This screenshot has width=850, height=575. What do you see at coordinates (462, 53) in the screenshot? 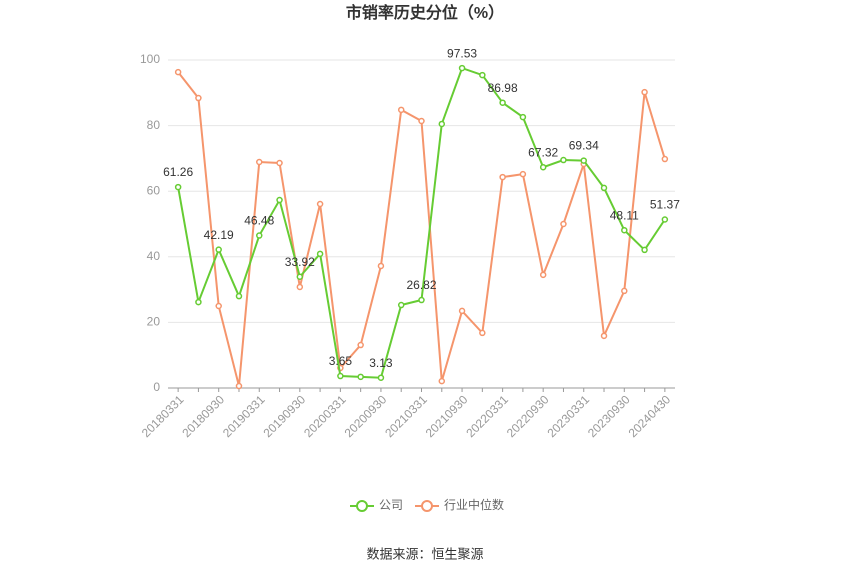
I see `data-label: 97.53` at bounding box center [462, 53].